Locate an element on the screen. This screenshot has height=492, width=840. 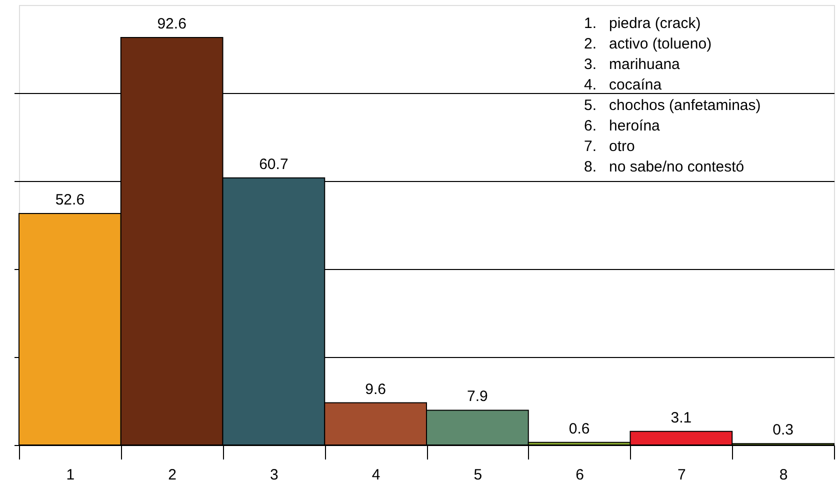
annotation: 4. cocaína is located at coordinates (623, 85).